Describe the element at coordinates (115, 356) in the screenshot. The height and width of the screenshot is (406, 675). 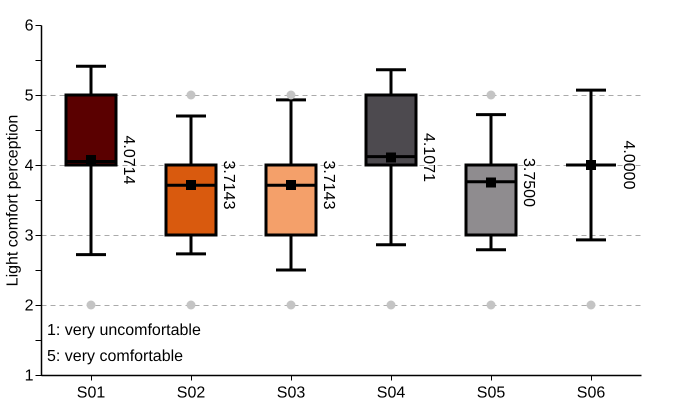
I see `annotation: 5: very comfortable` at that location.